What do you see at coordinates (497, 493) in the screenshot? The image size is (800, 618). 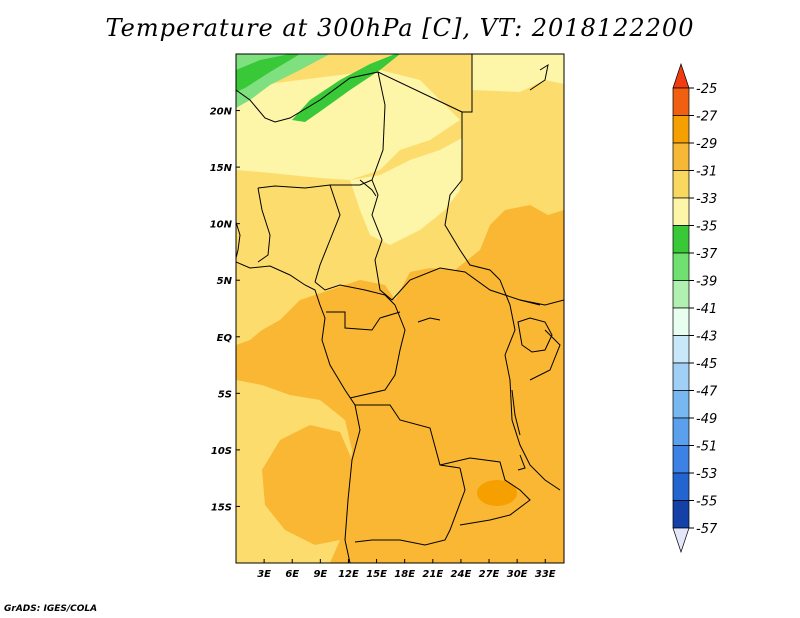 I see `field-dark-orange-spot` at bounding box center [497, 493].